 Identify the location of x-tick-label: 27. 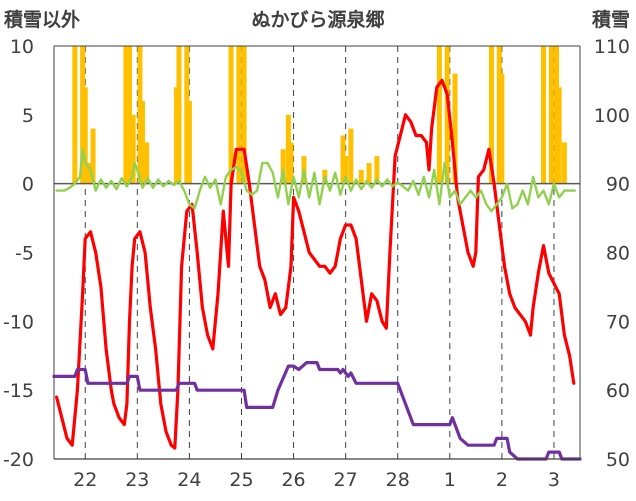
(346, 480).